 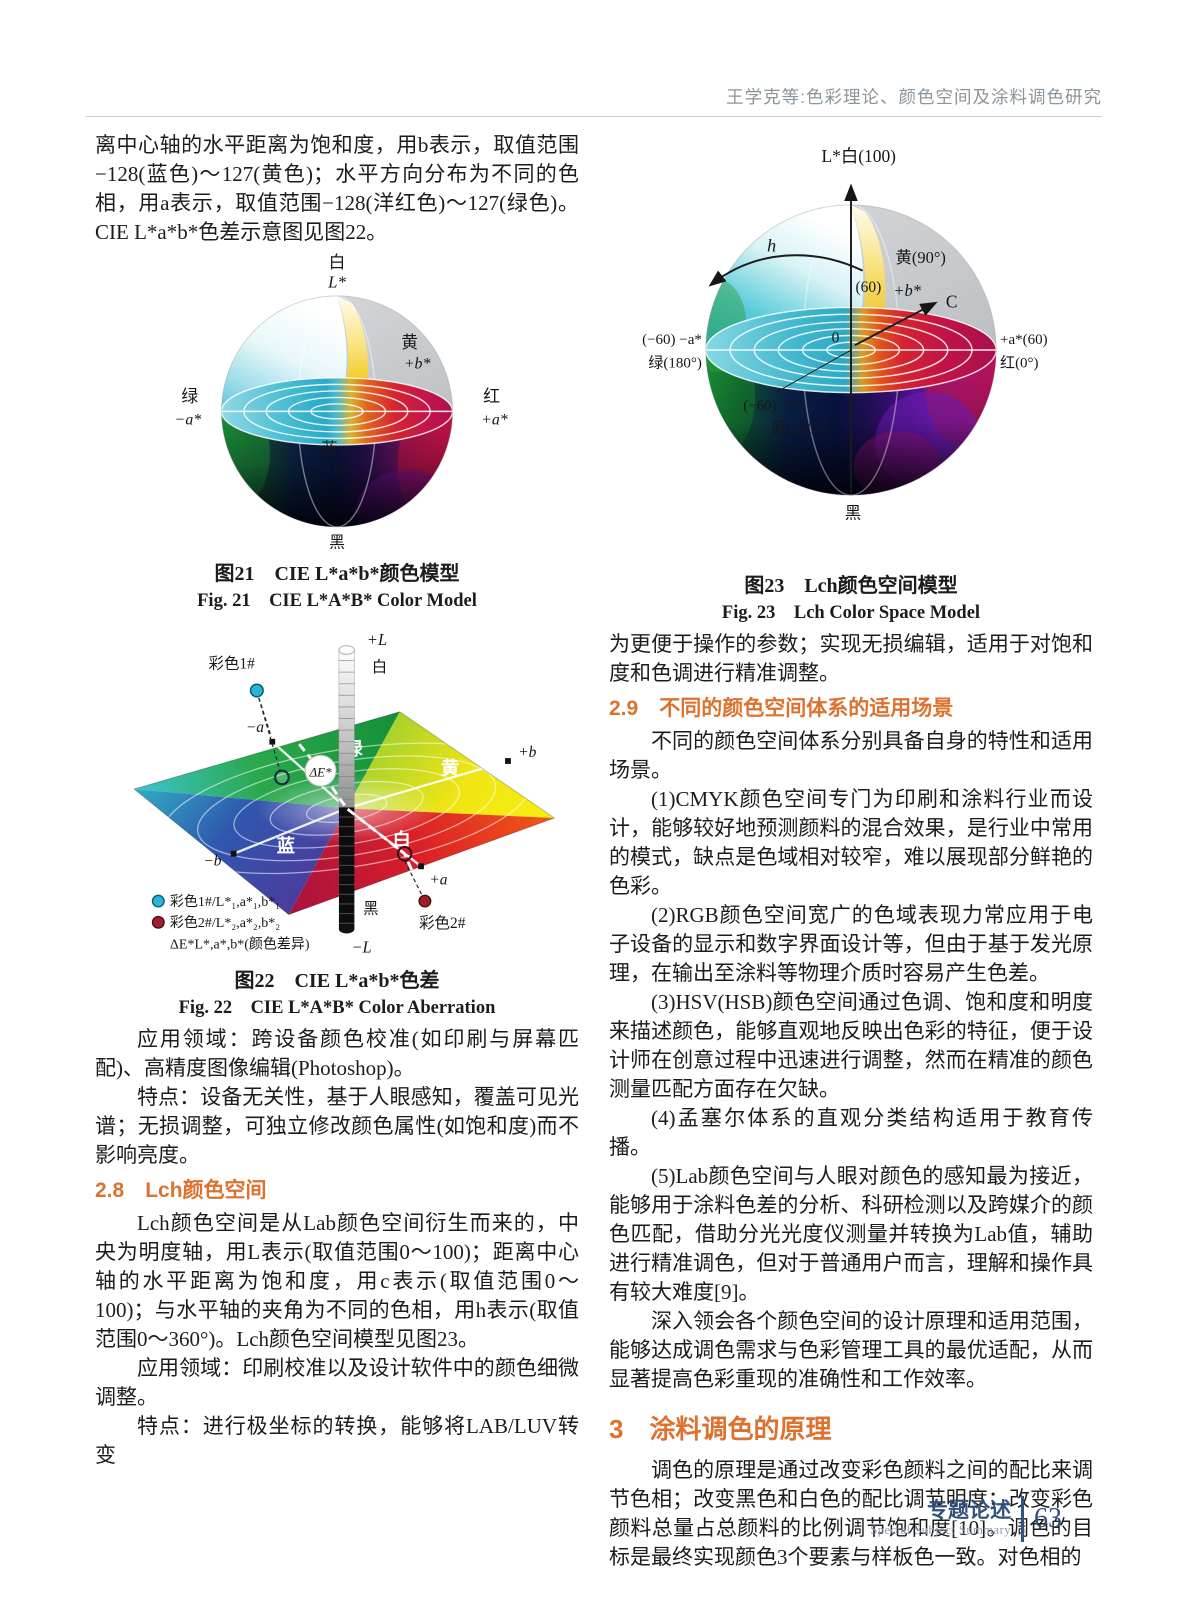 I want to click on fig23-label-b-minus: (−60) −b*, so click(x=773, y=406).